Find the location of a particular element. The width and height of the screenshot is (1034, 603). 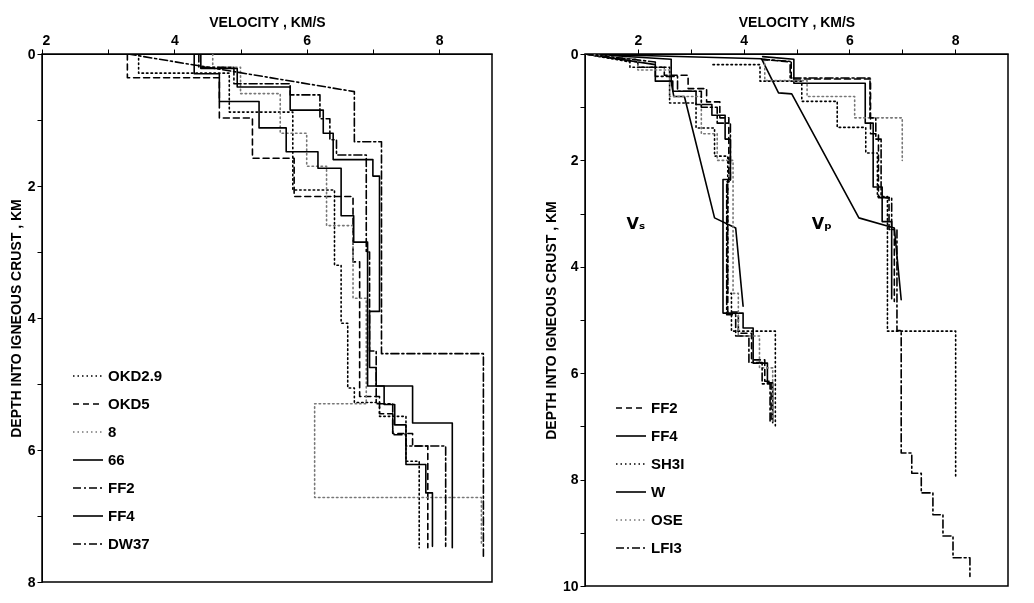

legend-label: DW37 is located at coordinates (129, 543).